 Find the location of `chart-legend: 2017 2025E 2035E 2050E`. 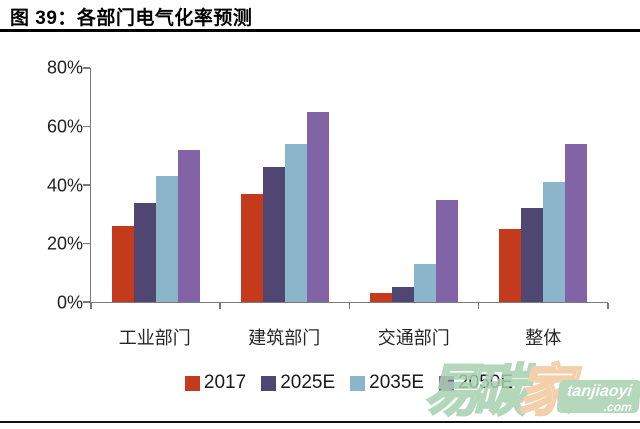

chart-legend: 2017 2025E 2035E 2050E is located at coordinates (349, 383).